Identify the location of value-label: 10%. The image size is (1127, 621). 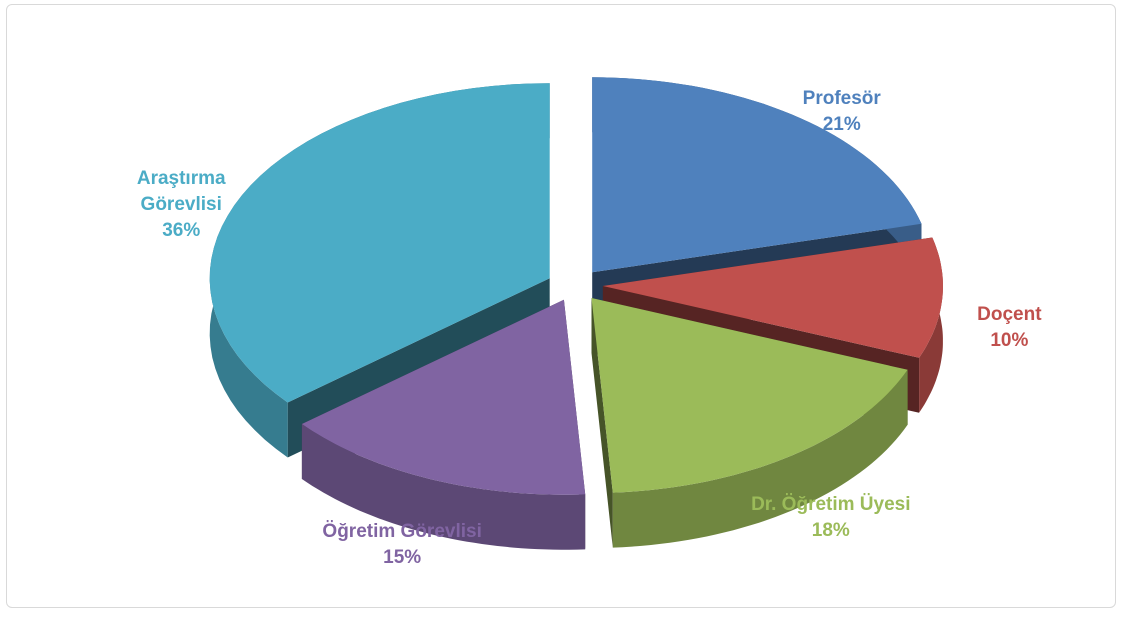
(1009, 341).